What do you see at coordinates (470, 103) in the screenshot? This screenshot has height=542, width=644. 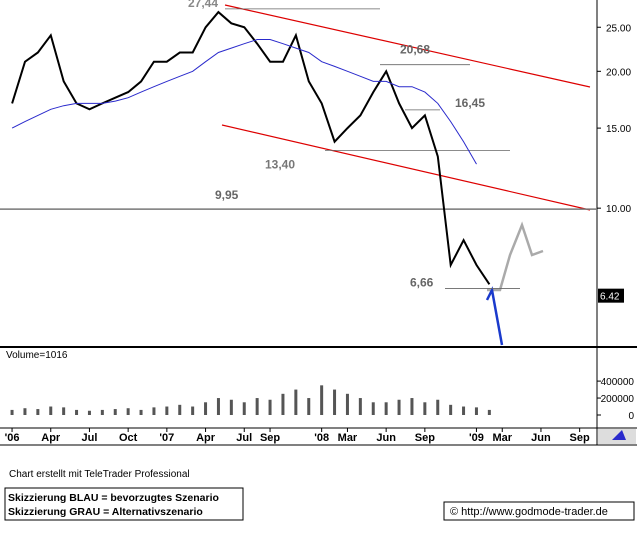 I see `level-label: 16,45` at bounding box center [470, 103].